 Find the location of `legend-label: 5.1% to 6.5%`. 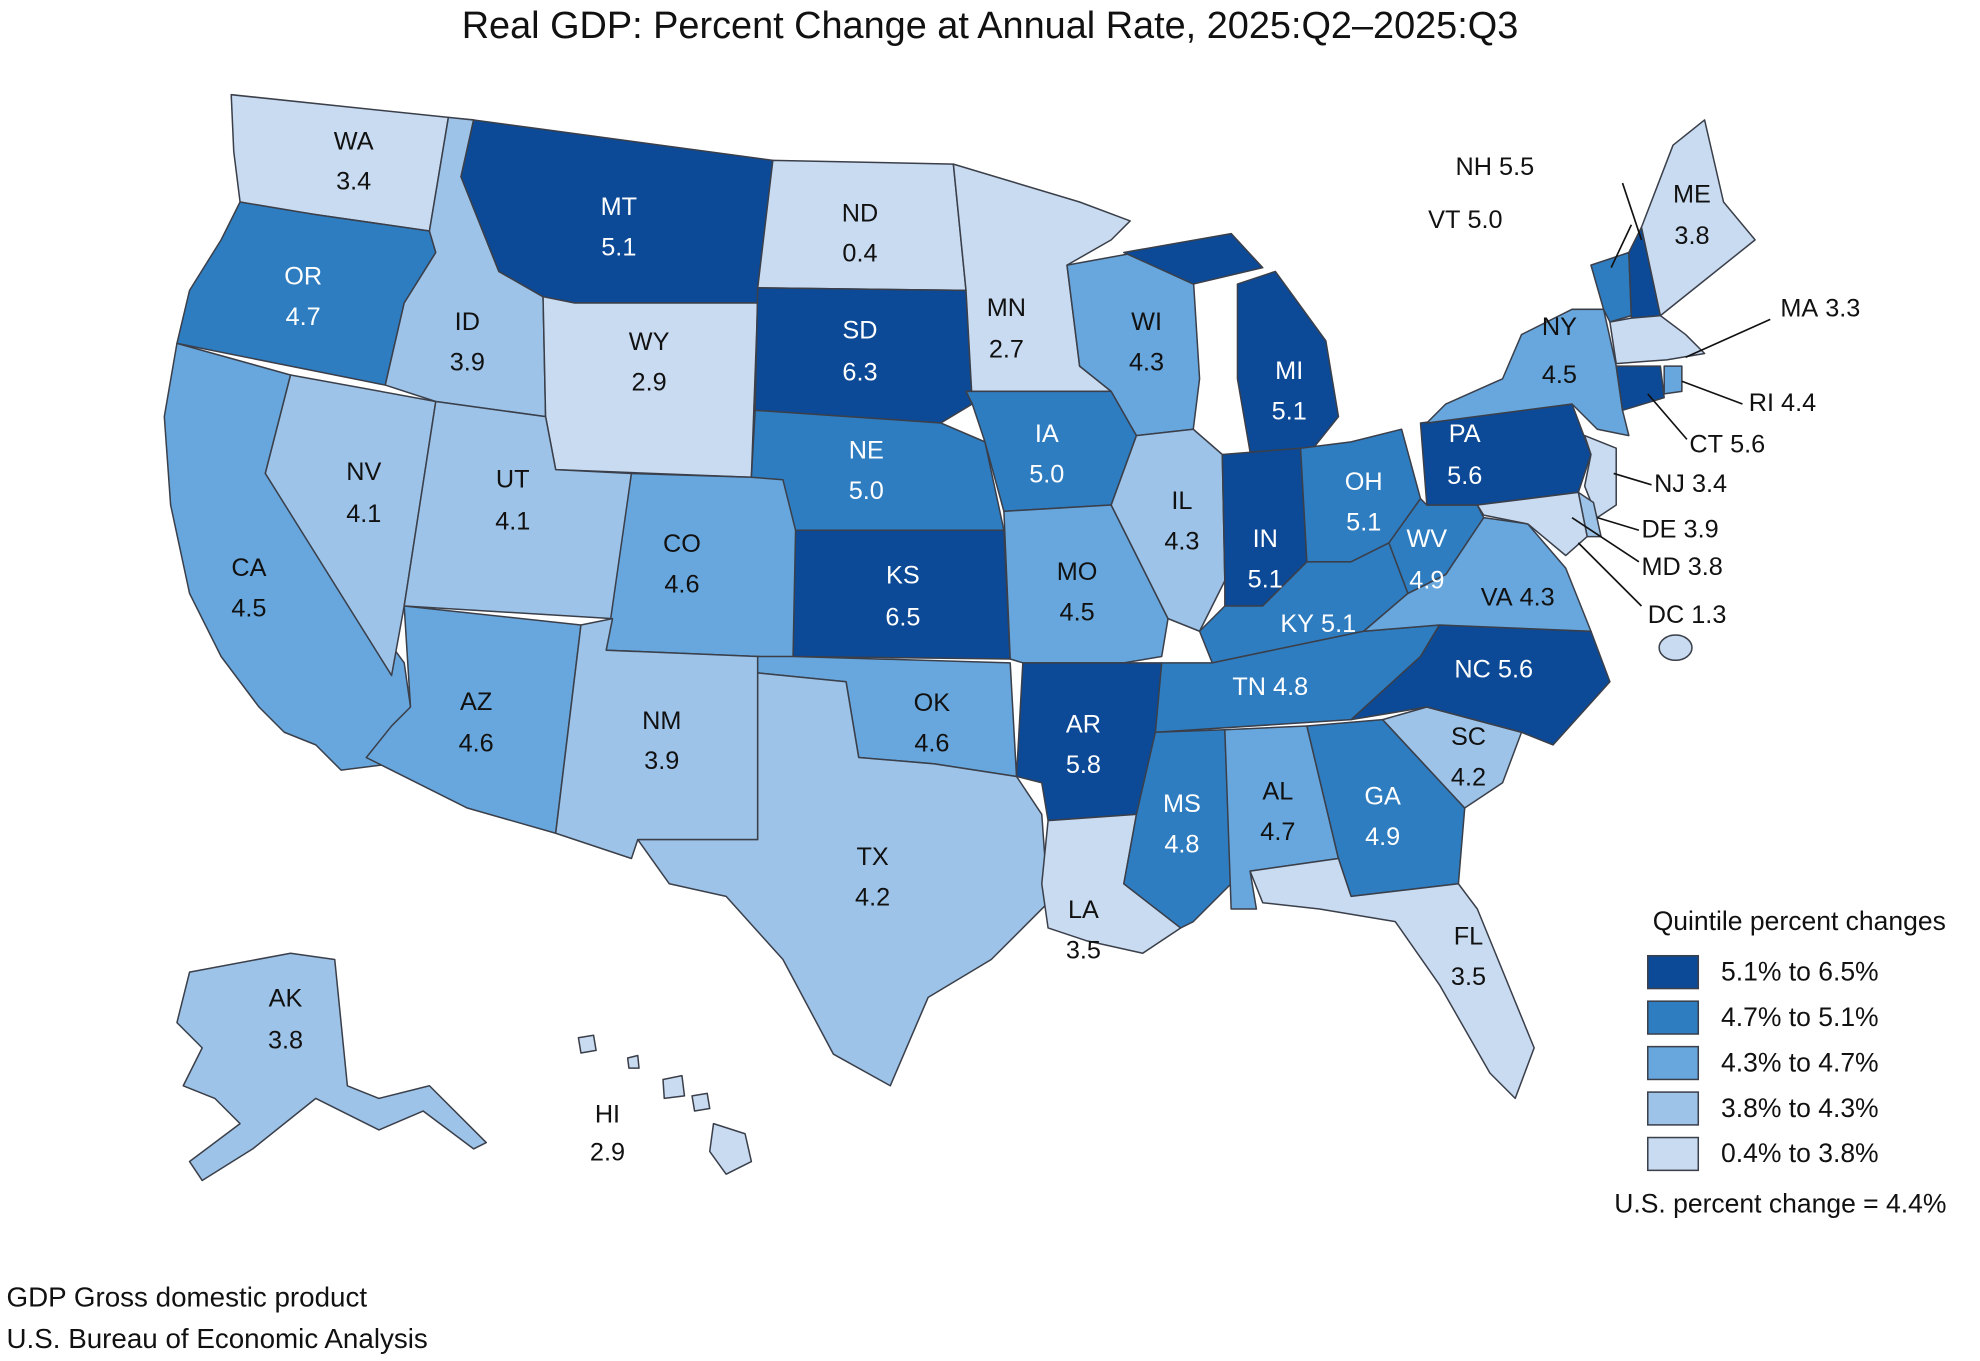

legend-label: 5.1% to 6.5% is located at coordinates (1800, 971).